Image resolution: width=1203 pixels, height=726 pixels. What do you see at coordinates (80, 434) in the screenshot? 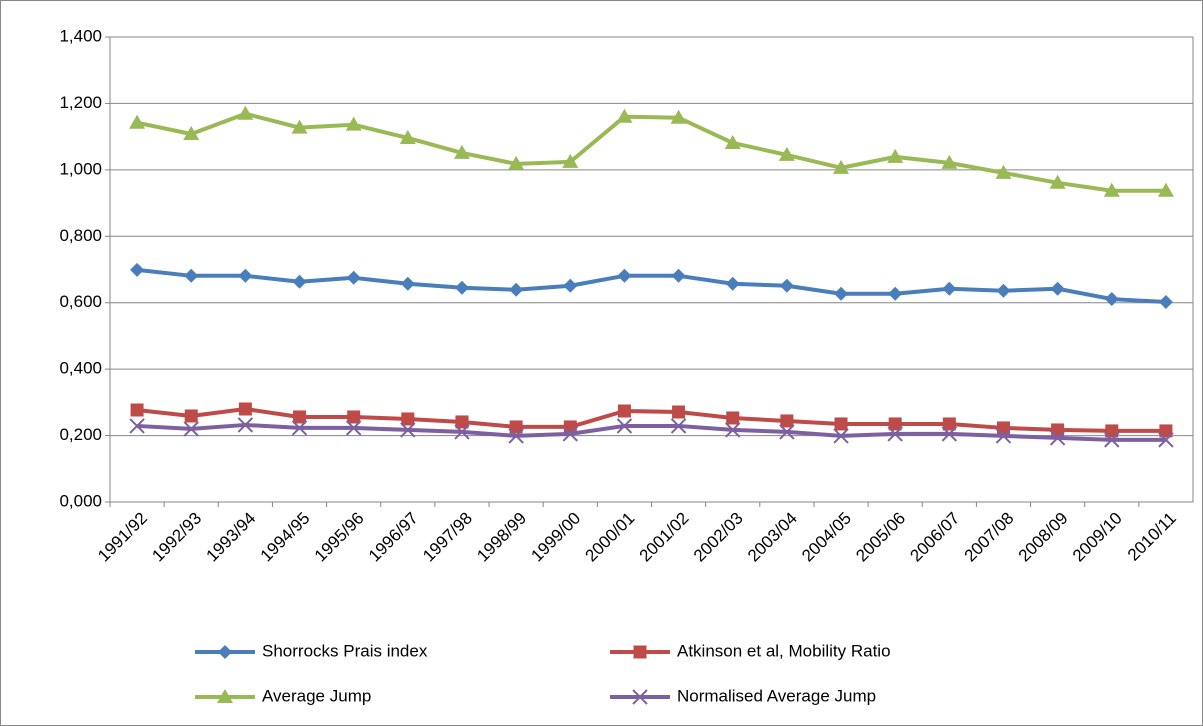
I see `y-tick-label: 0,200` at bounding box center [80, 434].